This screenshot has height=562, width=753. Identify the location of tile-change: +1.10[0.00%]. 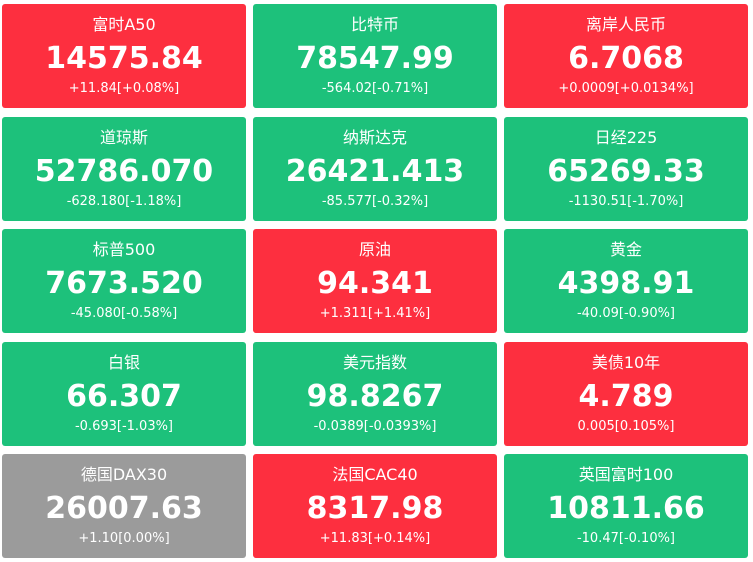
(124, 538).